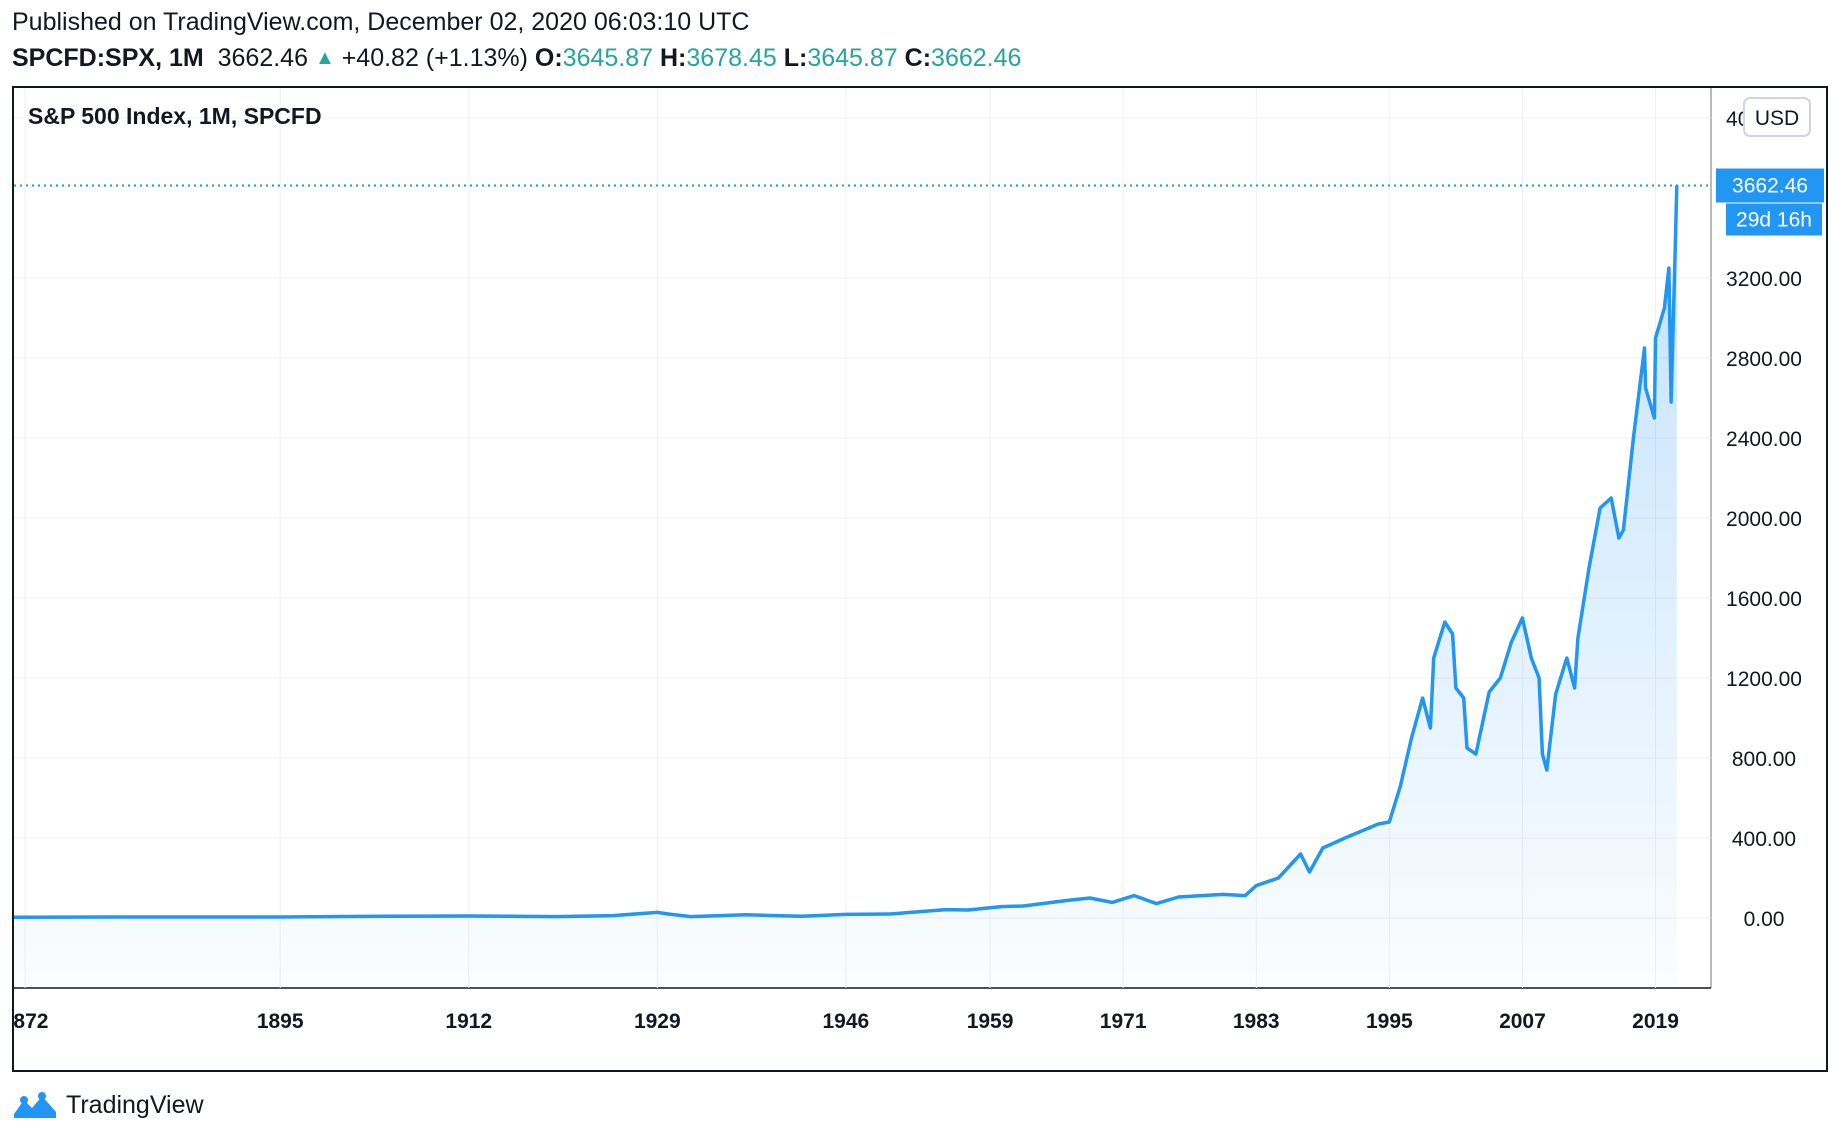 Image resolution: width=1840 pixels, height=1140 pixels. What do you see at coordinates (1764, 919) in the screenshot?
I see `y-tick-label: 0.00` at bounding box center [1764, 919].